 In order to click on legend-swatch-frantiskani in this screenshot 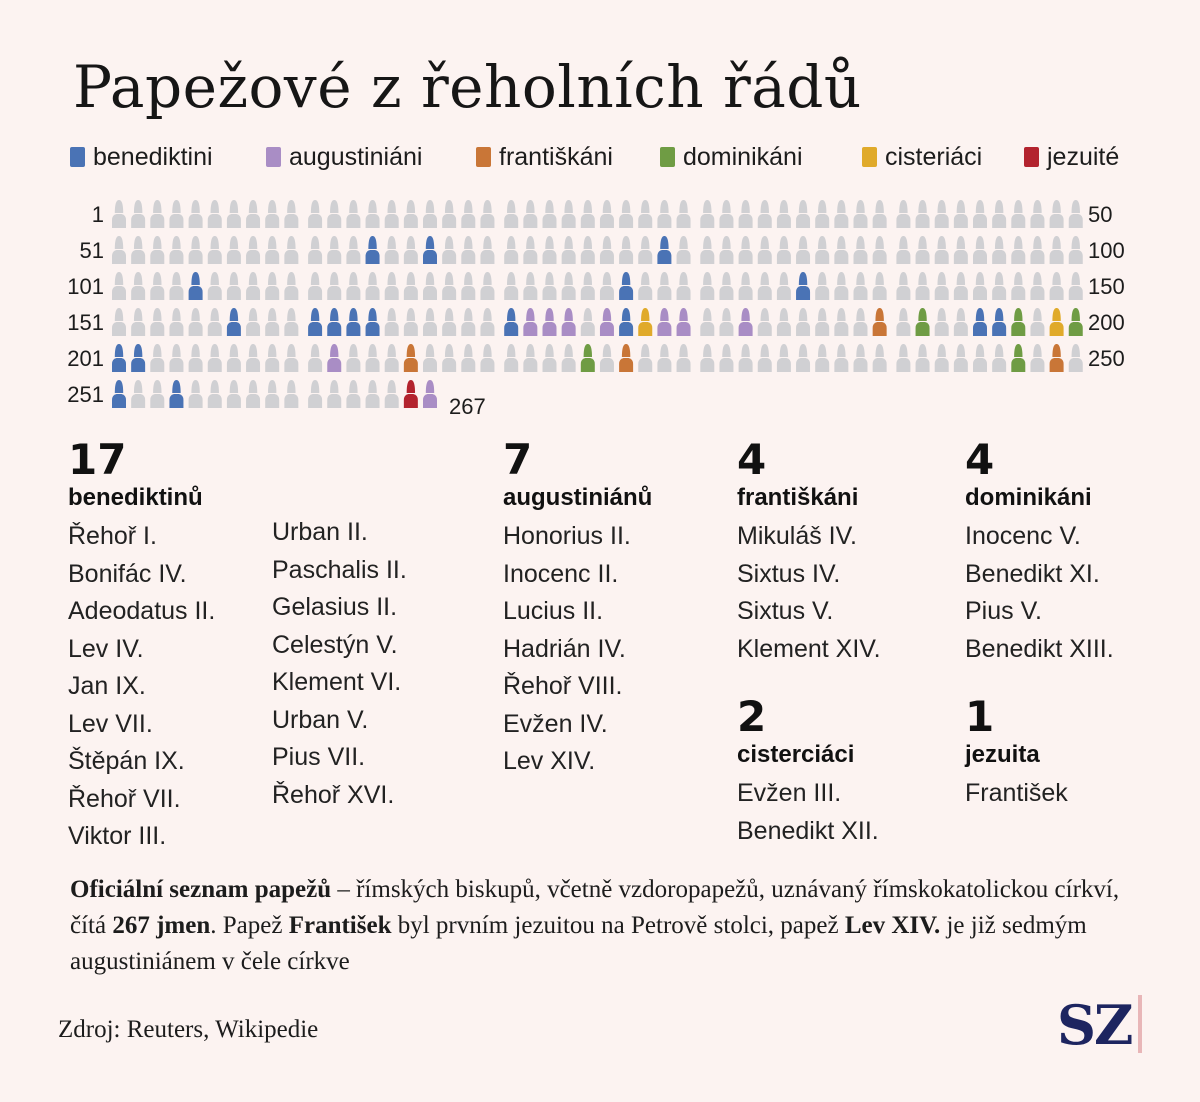, I will do `click(483, 157)`.